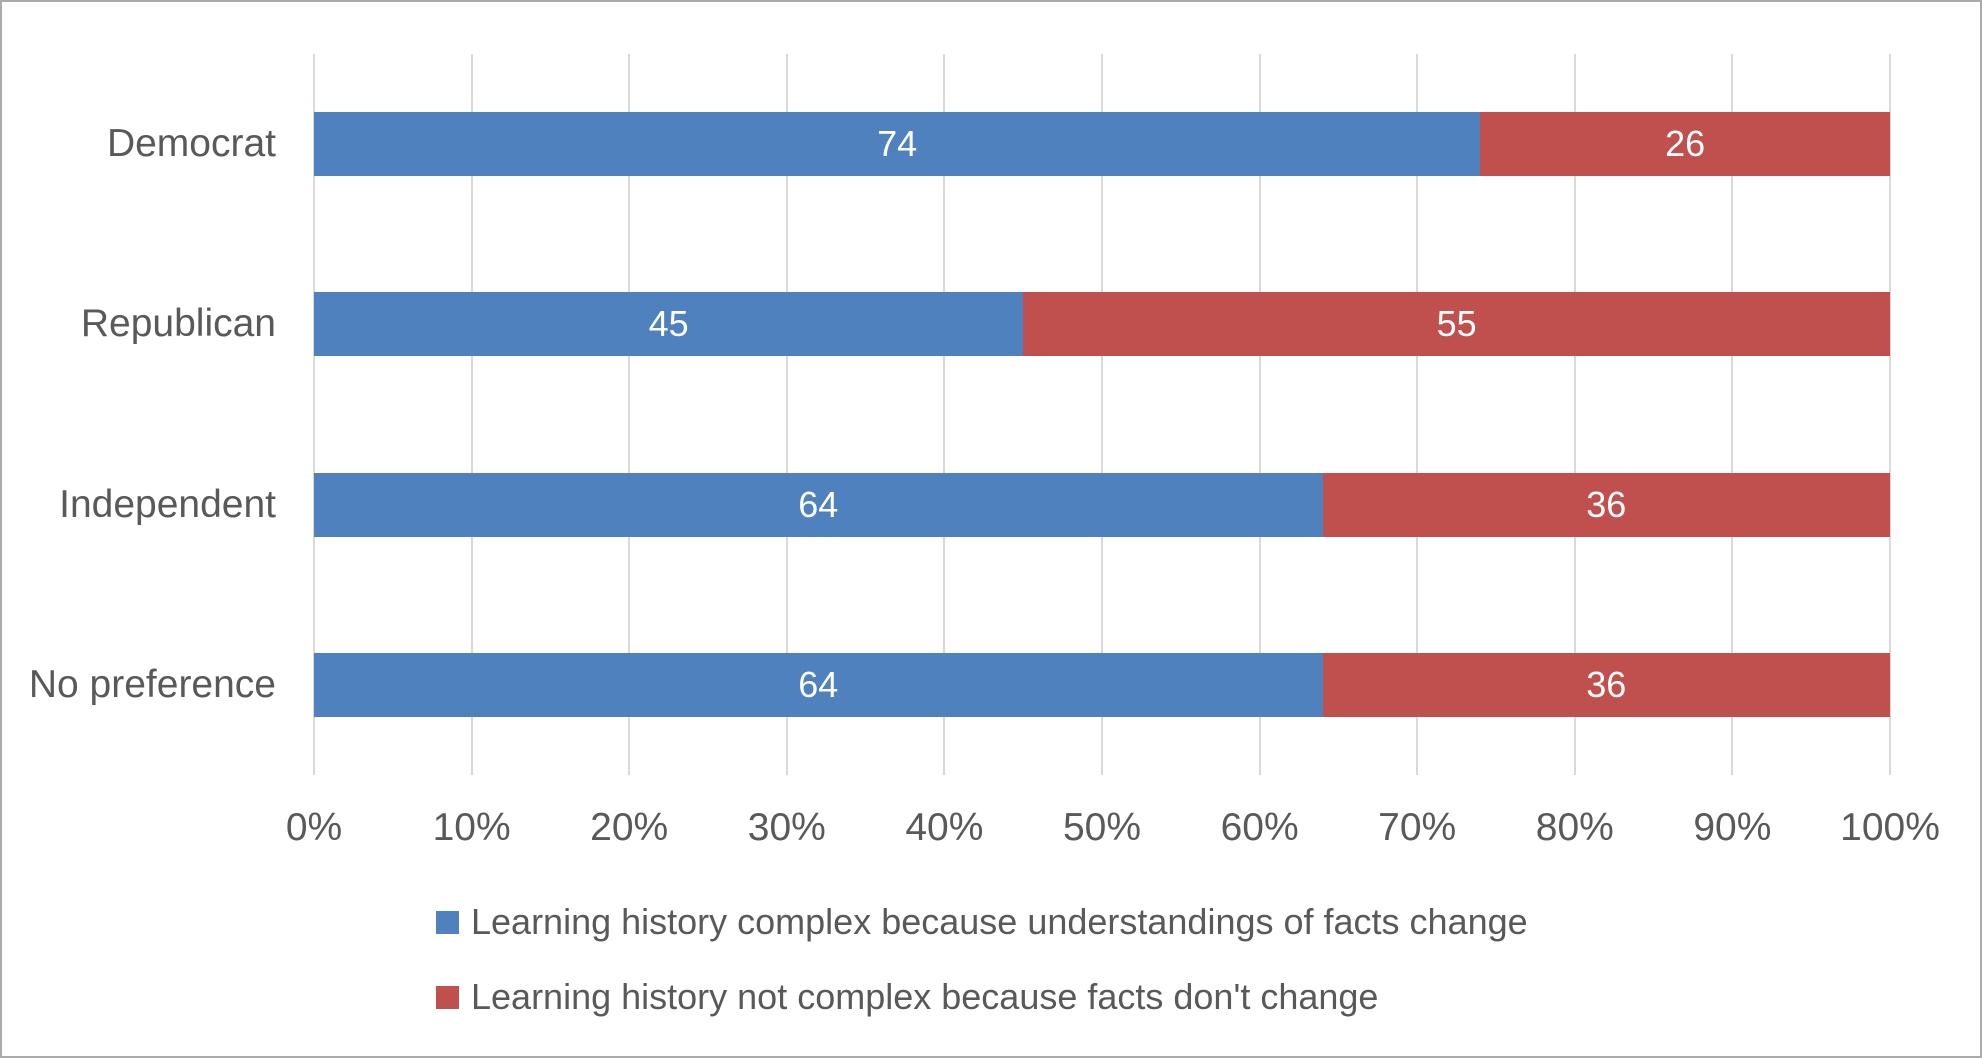  Describe the element at coordinates (1417, 827) in the screenshot. I see `x-tick-label-70%: 70%` at that location.